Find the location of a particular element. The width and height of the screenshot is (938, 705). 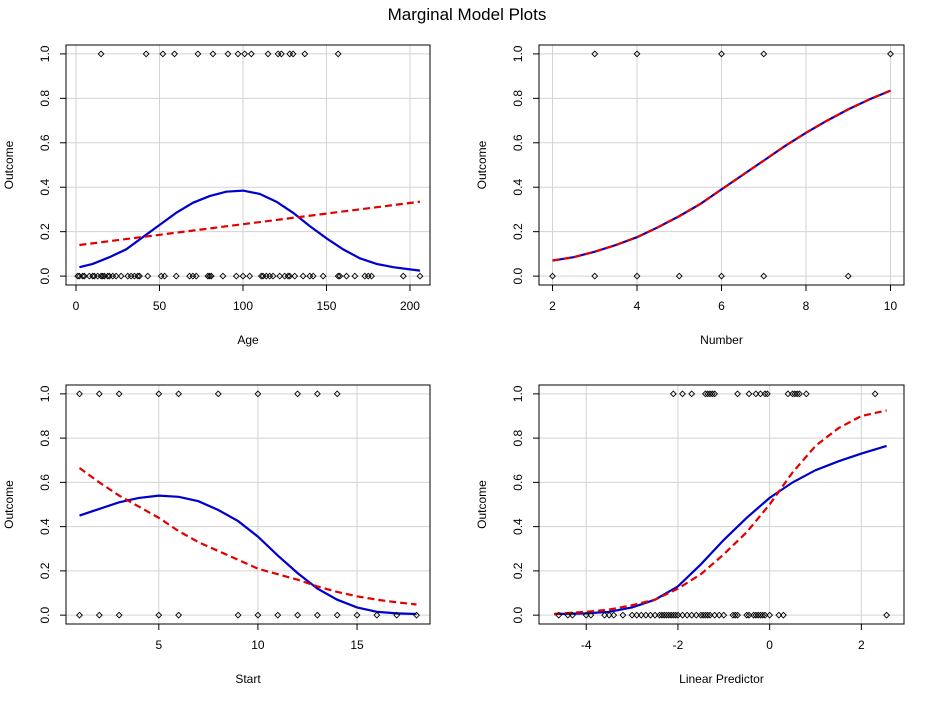

x-tick-label: 2 is located at coordinates (552, 306).